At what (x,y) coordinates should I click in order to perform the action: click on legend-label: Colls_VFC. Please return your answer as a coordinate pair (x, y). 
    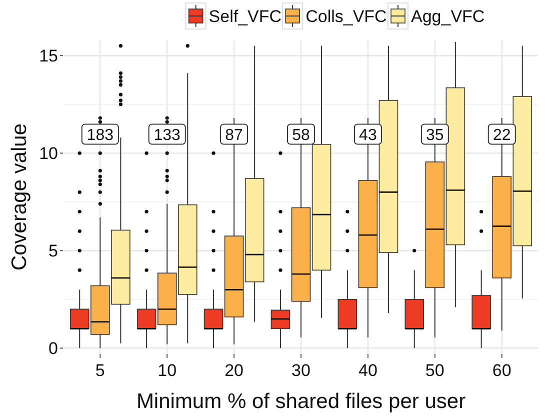
    Looking at the image, I should click on (346, 16).